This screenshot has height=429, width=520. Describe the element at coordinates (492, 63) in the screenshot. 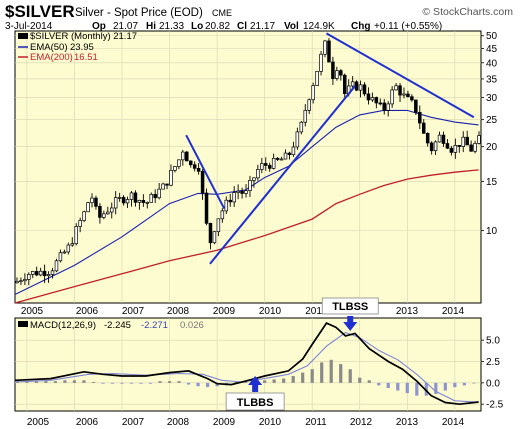

I see `price-tick-label-40: 40` at that location.